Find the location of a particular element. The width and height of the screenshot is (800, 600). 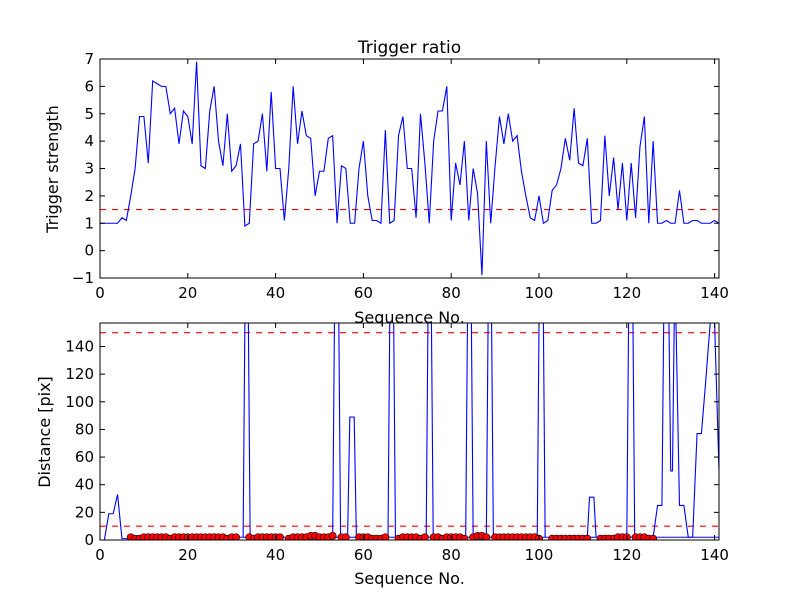

y-tick-label: 4 is located at coordinates (89, 141).